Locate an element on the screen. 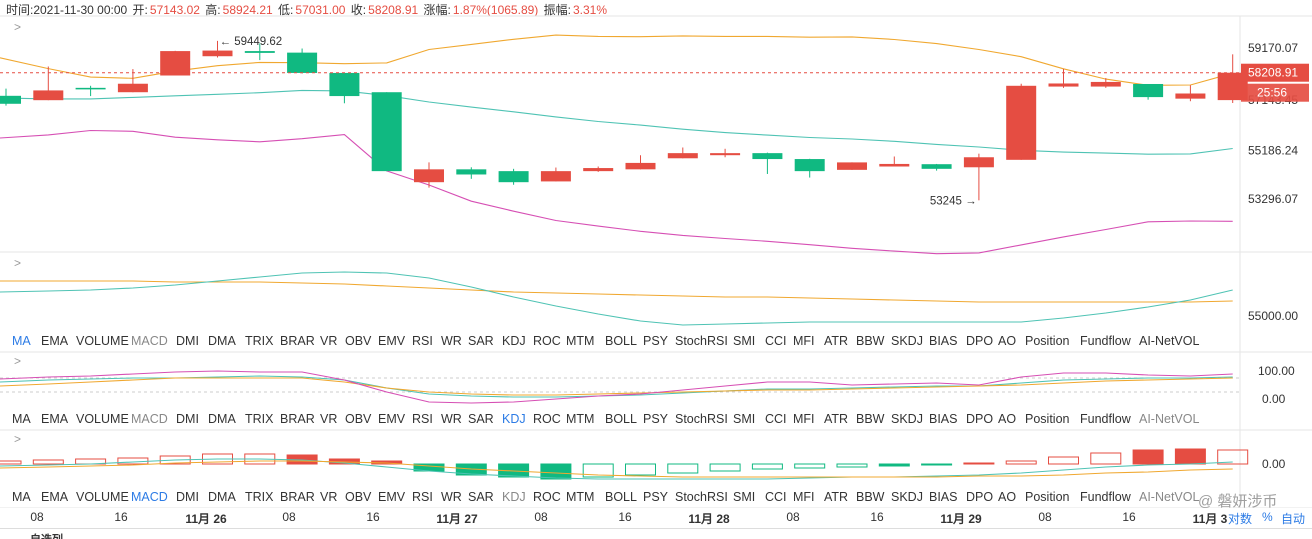 The image size is (1312, 539). bottom-watchlist-strip: 自选列 is located at coordinates (656, 533).